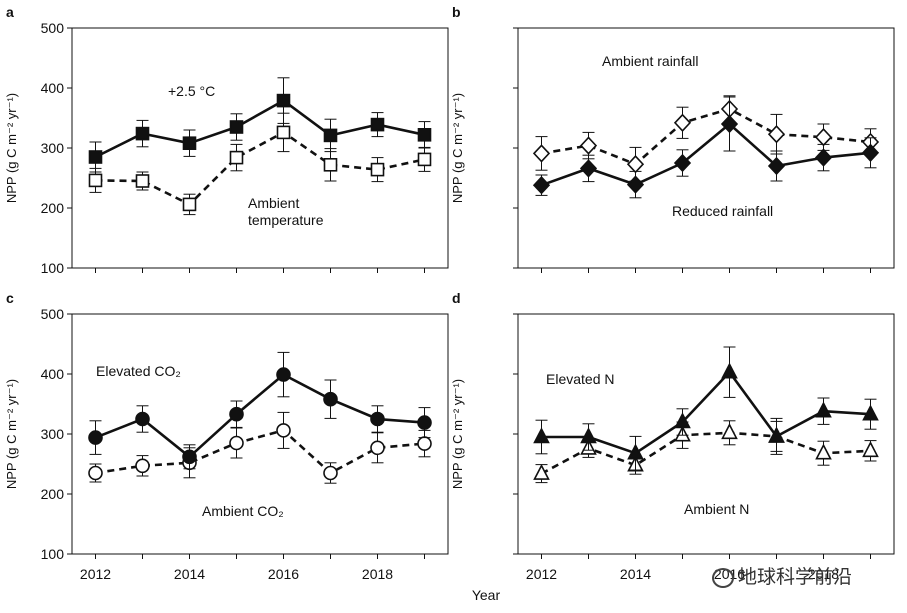 This screenshot has width=907, height=613. Describe the element at coordinates (486, 595) in the screenshot. I see `x-axis-label: Year` at that location.